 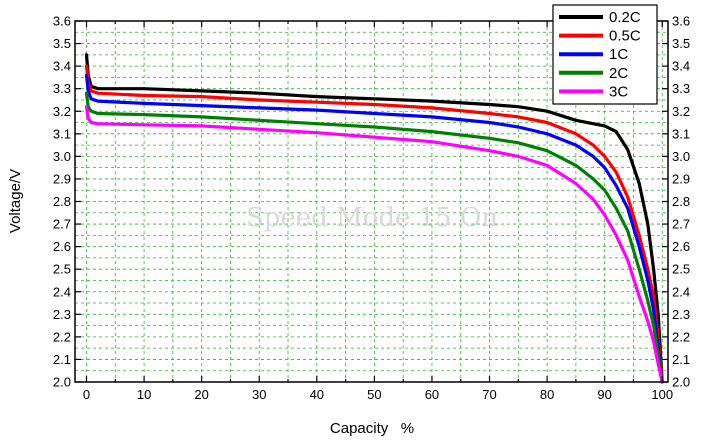 I want to click on y-tick-label-left: 2.9, so click(x=62, y=178).